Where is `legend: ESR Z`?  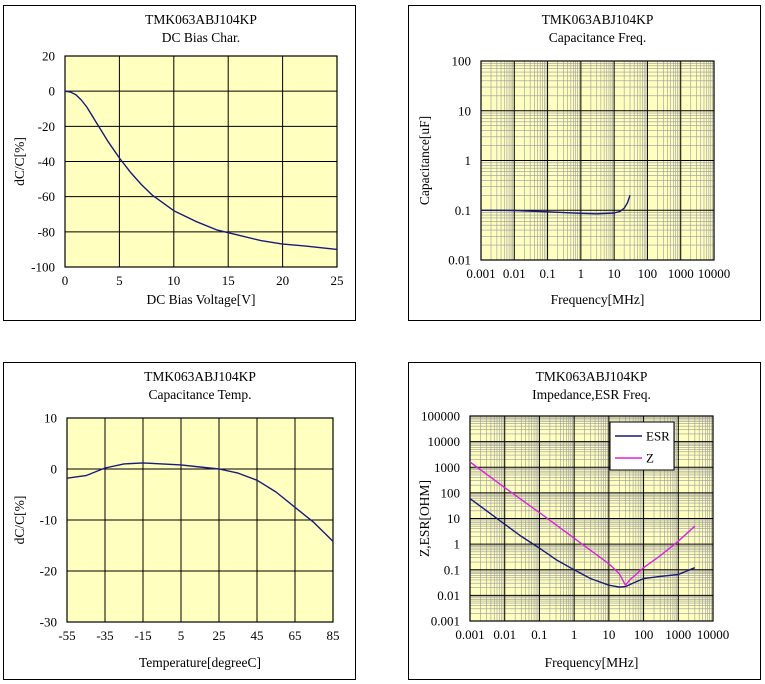 legend: ESR Z is located at coordinates (642, 446).